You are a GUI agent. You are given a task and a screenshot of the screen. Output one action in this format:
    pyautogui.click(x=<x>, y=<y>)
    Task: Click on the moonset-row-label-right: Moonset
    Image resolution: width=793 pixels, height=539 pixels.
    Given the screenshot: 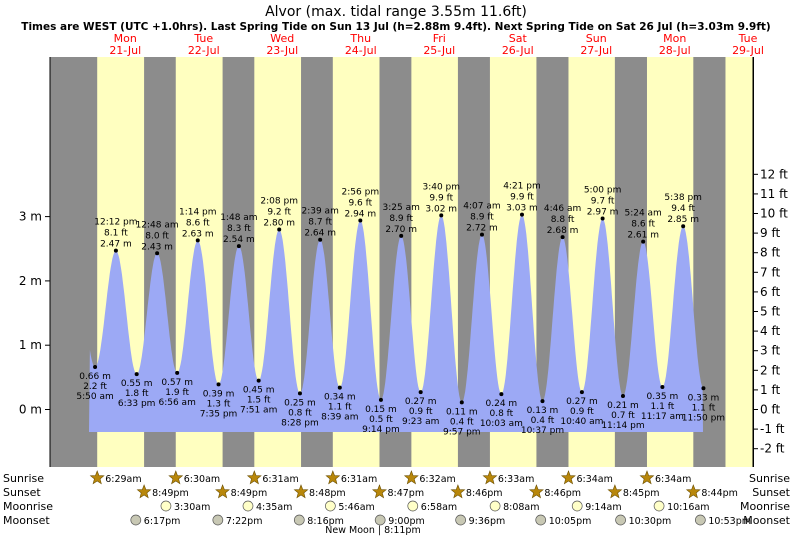 What is the action you would take?
    pyautogui.click(x=766, y=520)
    